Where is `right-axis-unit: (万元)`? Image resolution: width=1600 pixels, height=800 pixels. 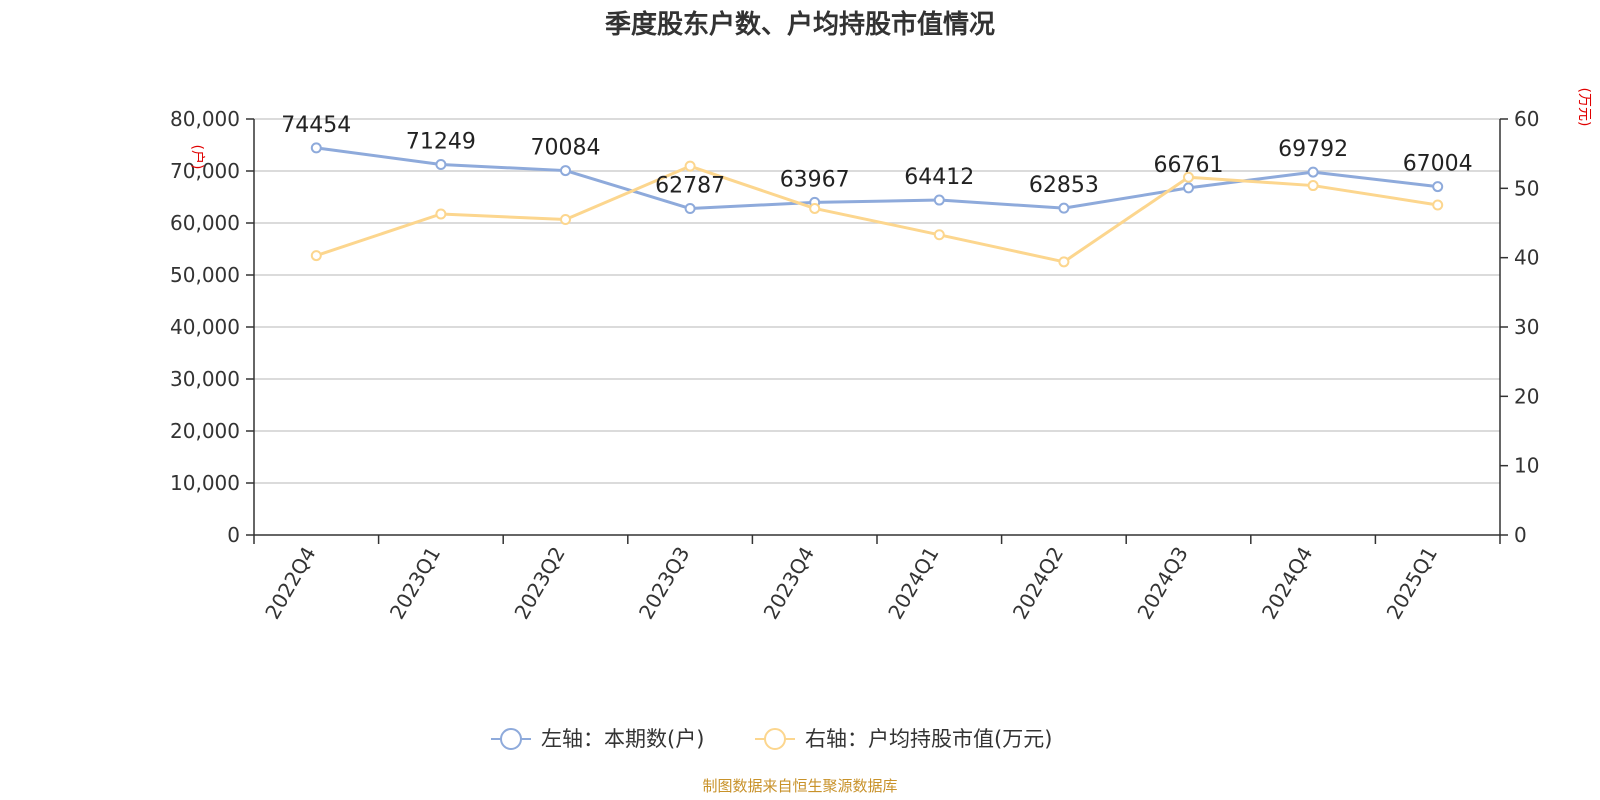
right-axis-unit: (万元) is located at coordinates (1584, 107).